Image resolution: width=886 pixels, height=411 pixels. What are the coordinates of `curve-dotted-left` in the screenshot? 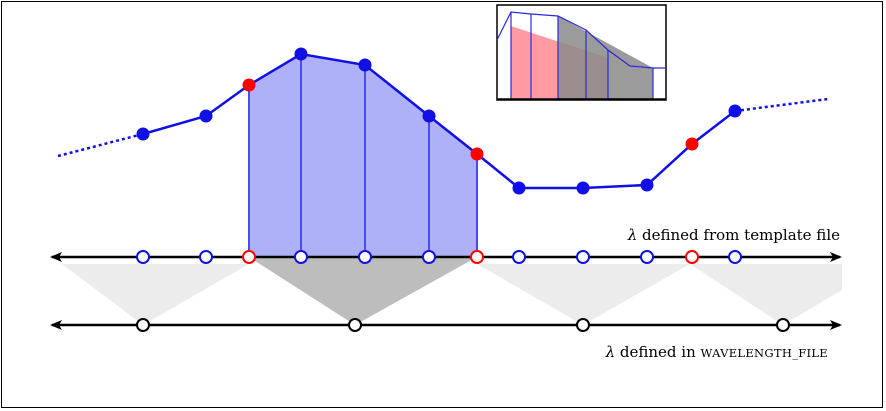 It's located at (100, 145).